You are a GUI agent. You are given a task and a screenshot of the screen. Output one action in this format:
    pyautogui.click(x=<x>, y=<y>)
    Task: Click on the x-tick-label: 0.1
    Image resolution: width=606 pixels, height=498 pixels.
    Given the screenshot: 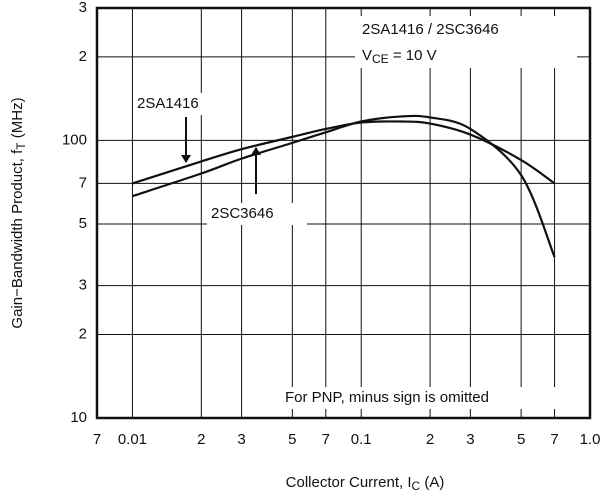 What is the action you would take?
    pyautogui.click(x=361, y=439)
    